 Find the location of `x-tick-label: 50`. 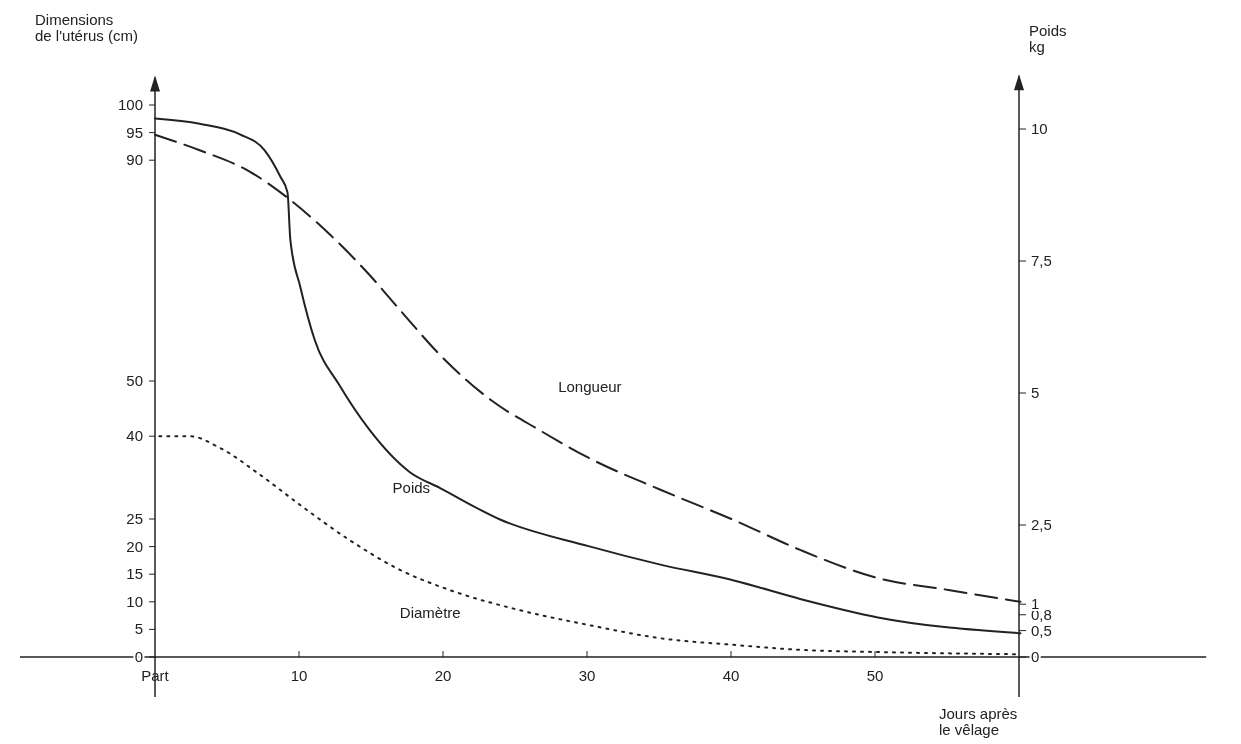

x-tick-label: 50 is located at coordinates (875, 675).